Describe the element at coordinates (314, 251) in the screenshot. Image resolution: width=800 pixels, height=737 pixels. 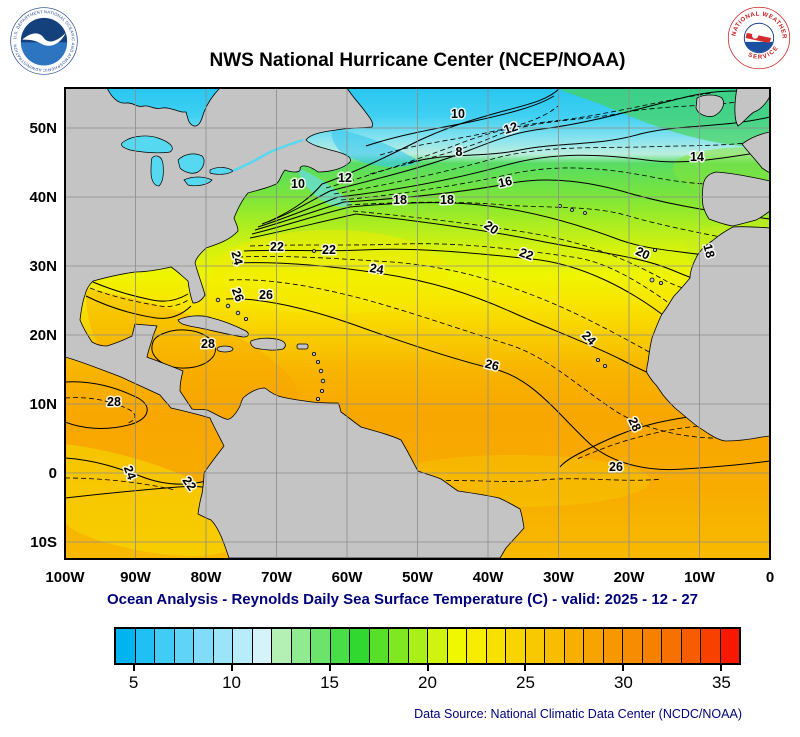
I see `land-bermuda` at that location.